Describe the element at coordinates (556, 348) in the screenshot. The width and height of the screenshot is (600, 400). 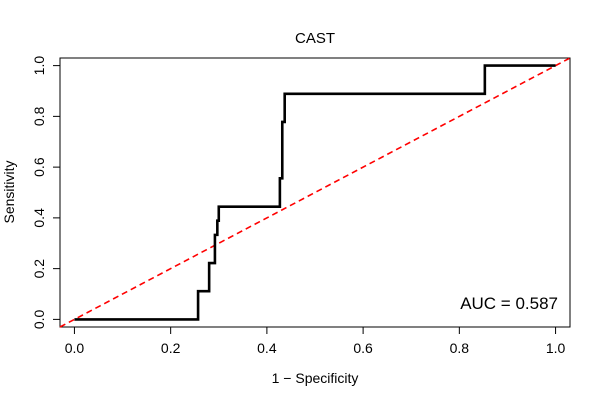
I see `x-tick-label: 1.0` at that location.